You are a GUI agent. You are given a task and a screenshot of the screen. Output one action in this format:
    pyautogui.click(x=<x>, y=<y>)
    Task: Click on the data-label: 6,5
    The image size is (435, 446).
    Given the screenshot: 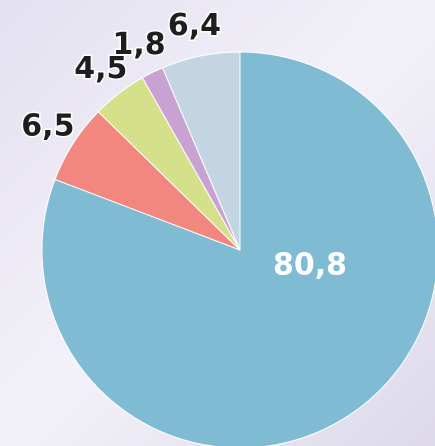 What is the action you would take?
    pyautogui.click(x=47, y=126)
    